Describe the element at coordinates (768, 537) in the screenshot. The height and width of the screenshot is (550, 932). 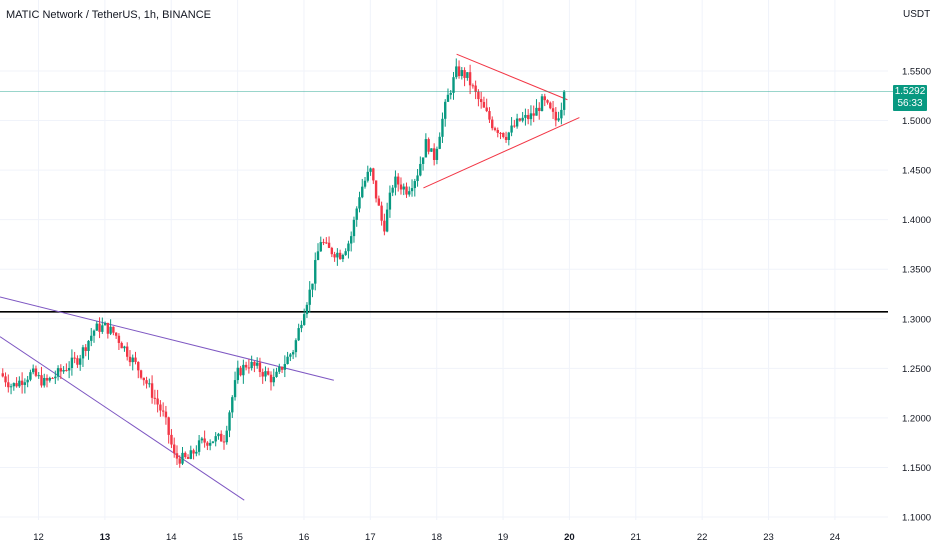
I see `x-tick-label: 23` at that location.